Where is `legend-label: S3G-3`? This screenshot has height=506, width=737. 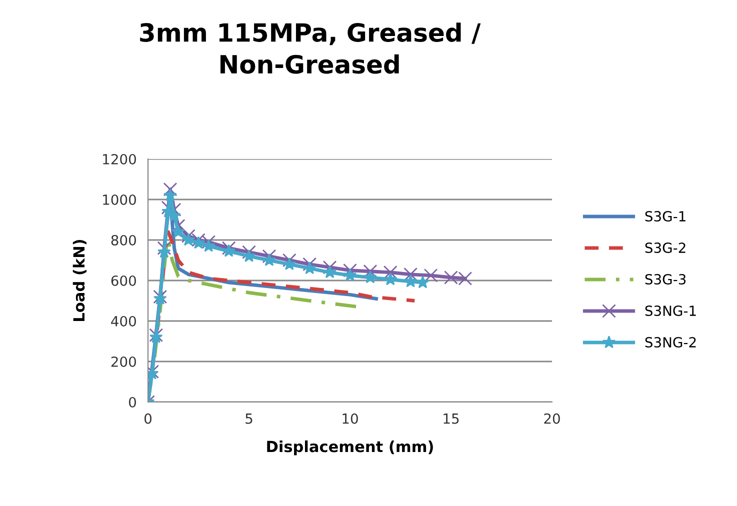
legend-label: S3G-3 is located at coordinates (665, 279).